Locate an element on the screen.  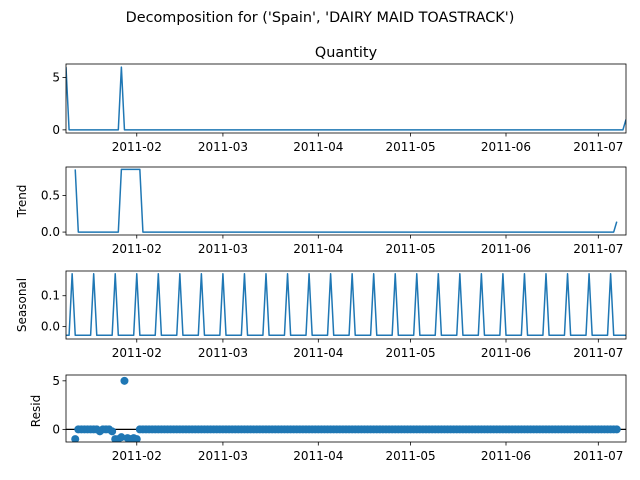
quantity-panel-title: Quantity is located at coordinates (346, 53).